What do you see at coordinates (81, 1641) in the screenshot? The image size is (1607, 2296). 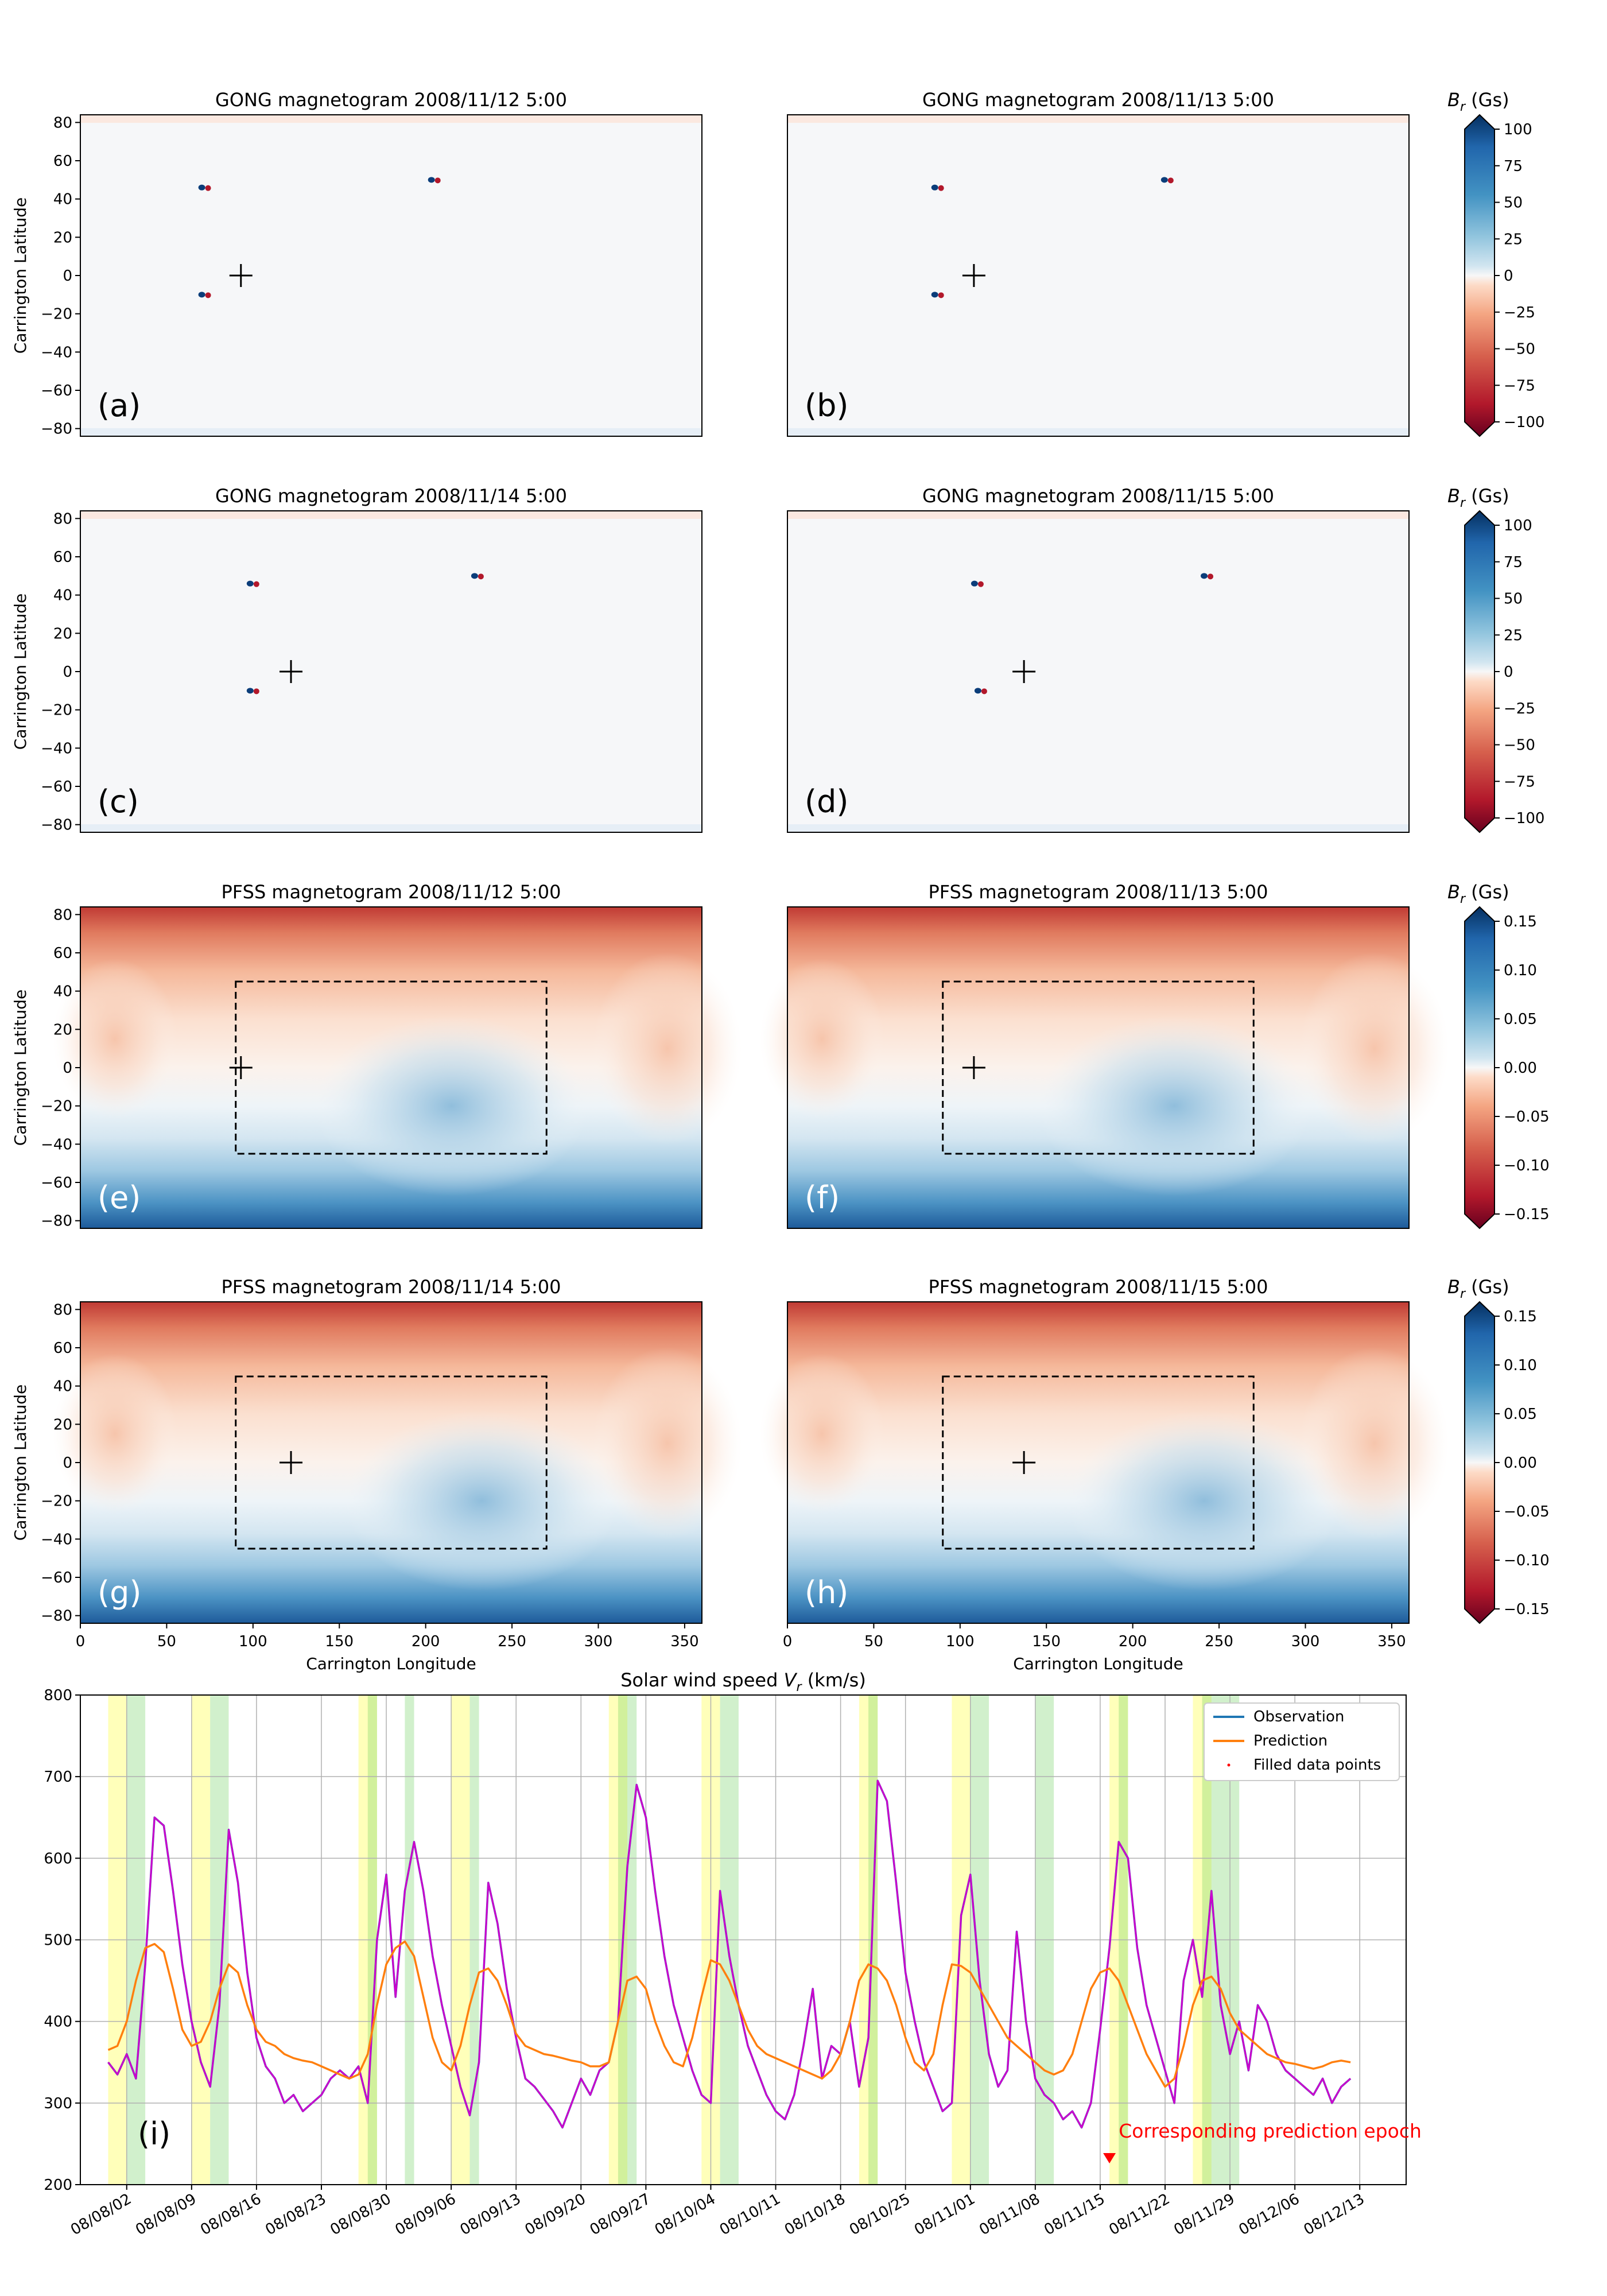 I see `x-tick-label: 0` at bounding box center [81, 1641].